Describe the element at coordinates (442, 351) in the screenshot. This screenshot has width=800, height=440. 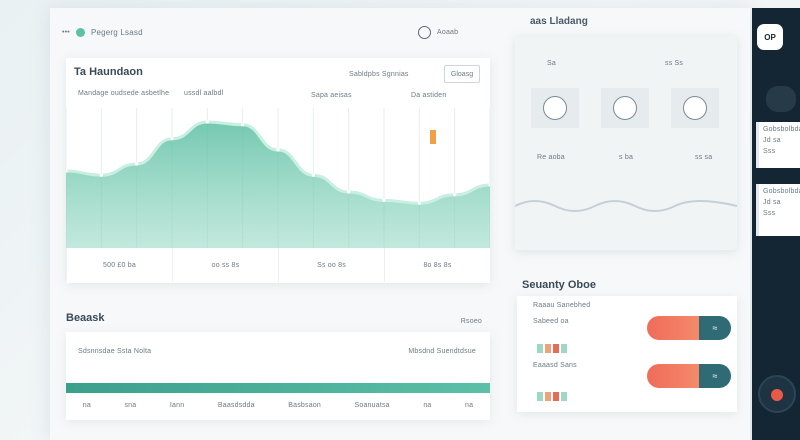
I see `bottom-row-right: Mbsdnd Suendtdsue` at that location.